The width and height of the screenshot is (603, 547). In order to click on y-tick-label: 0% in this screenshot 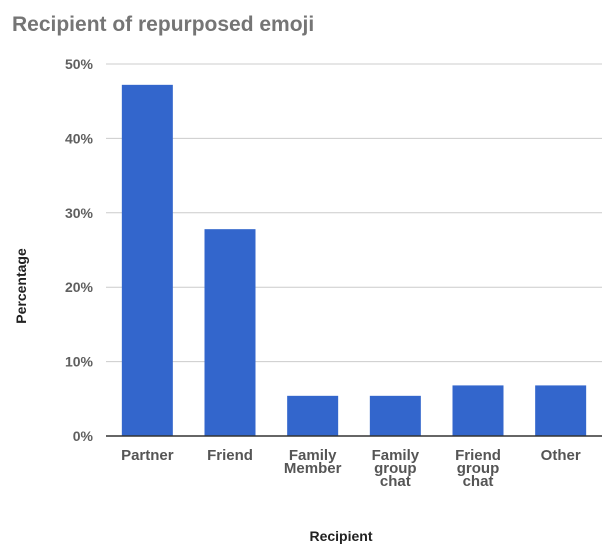, I will do `click(83, 436)`.